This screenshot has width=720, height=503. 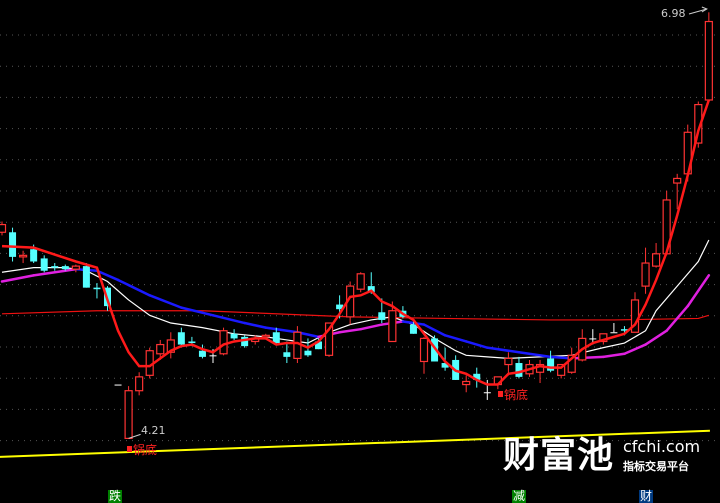 I want to click on support-line, so click(x=355, y=443).